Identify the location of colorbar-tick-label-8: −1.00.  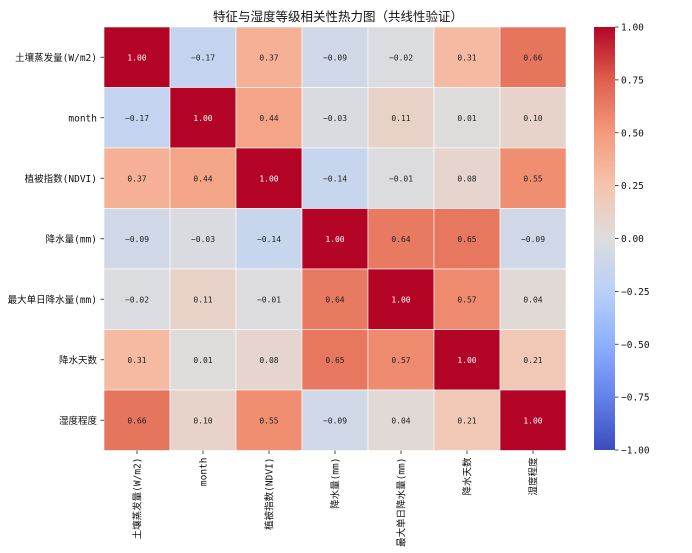
(635, 451).